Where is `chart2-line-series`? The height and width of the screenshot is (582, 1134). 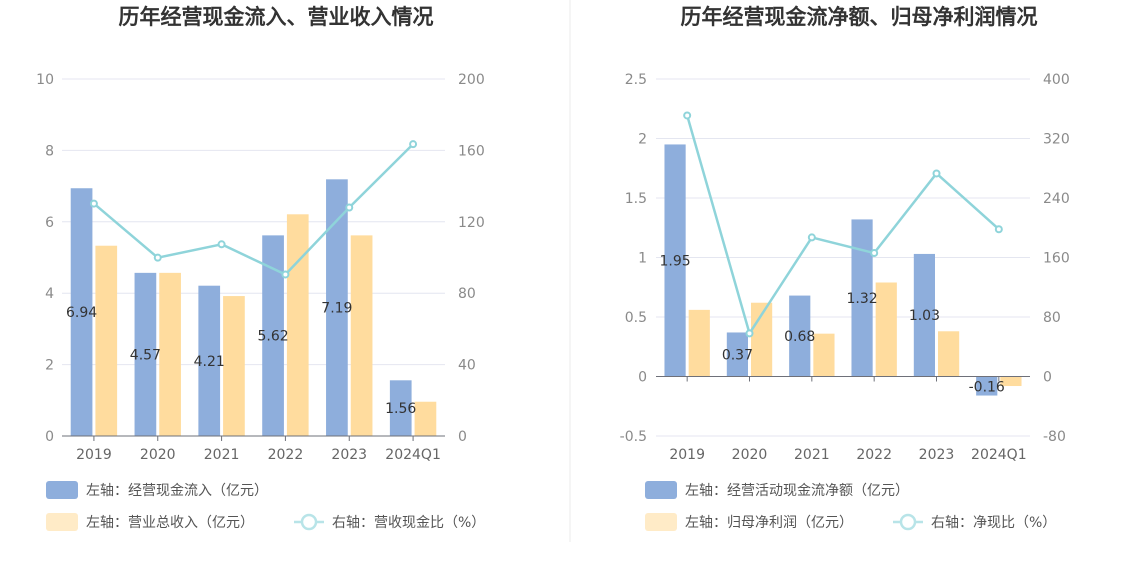 chart2-line-series is located at coordinates (842, 225).